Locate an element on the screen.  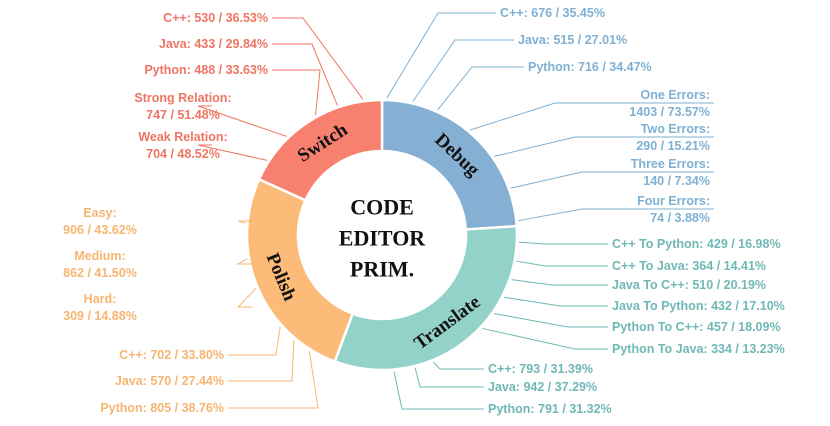
annotation-polish: Easy: is located at coordinates (99, 213).